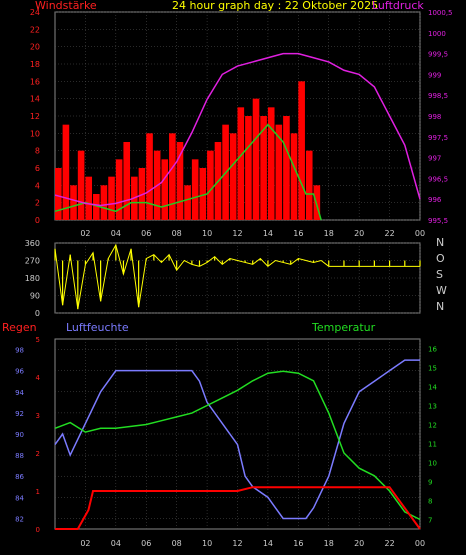  Describe the element at coordinates (19, 327) in the screenshot. I see `rain-axis-title: Regen` at that location.